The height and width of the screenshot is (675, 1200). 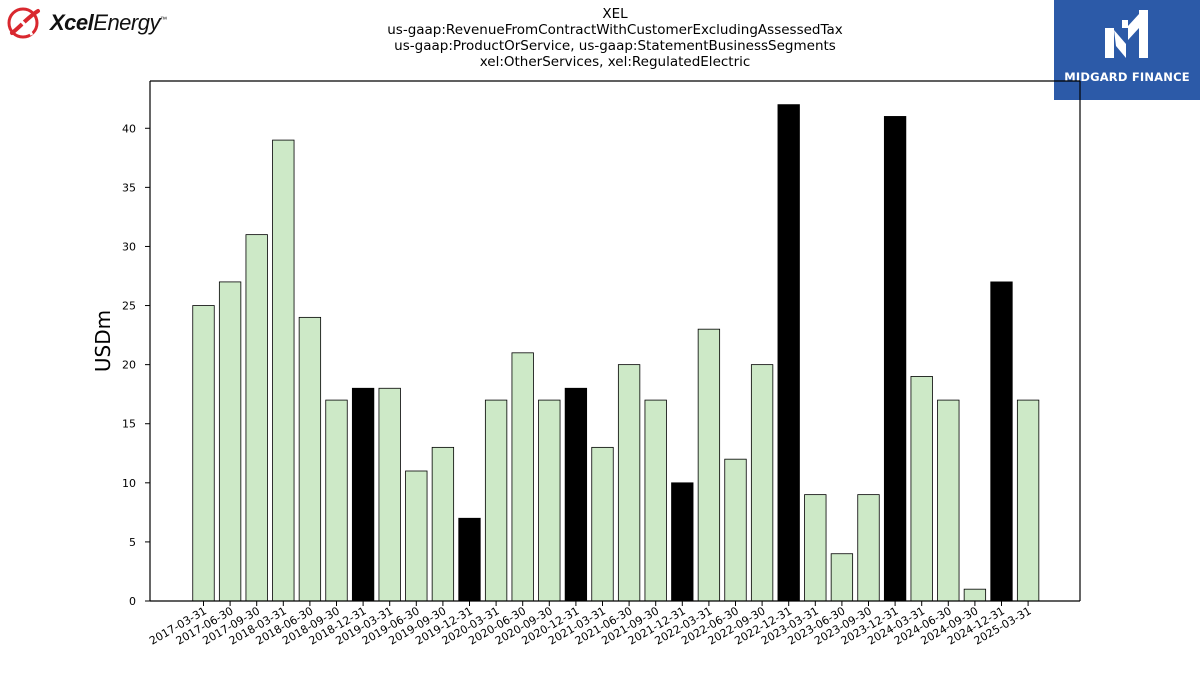 I want to click on xcel-energy-wordmark: XcelEnergy™, so click(x=108, y=22).